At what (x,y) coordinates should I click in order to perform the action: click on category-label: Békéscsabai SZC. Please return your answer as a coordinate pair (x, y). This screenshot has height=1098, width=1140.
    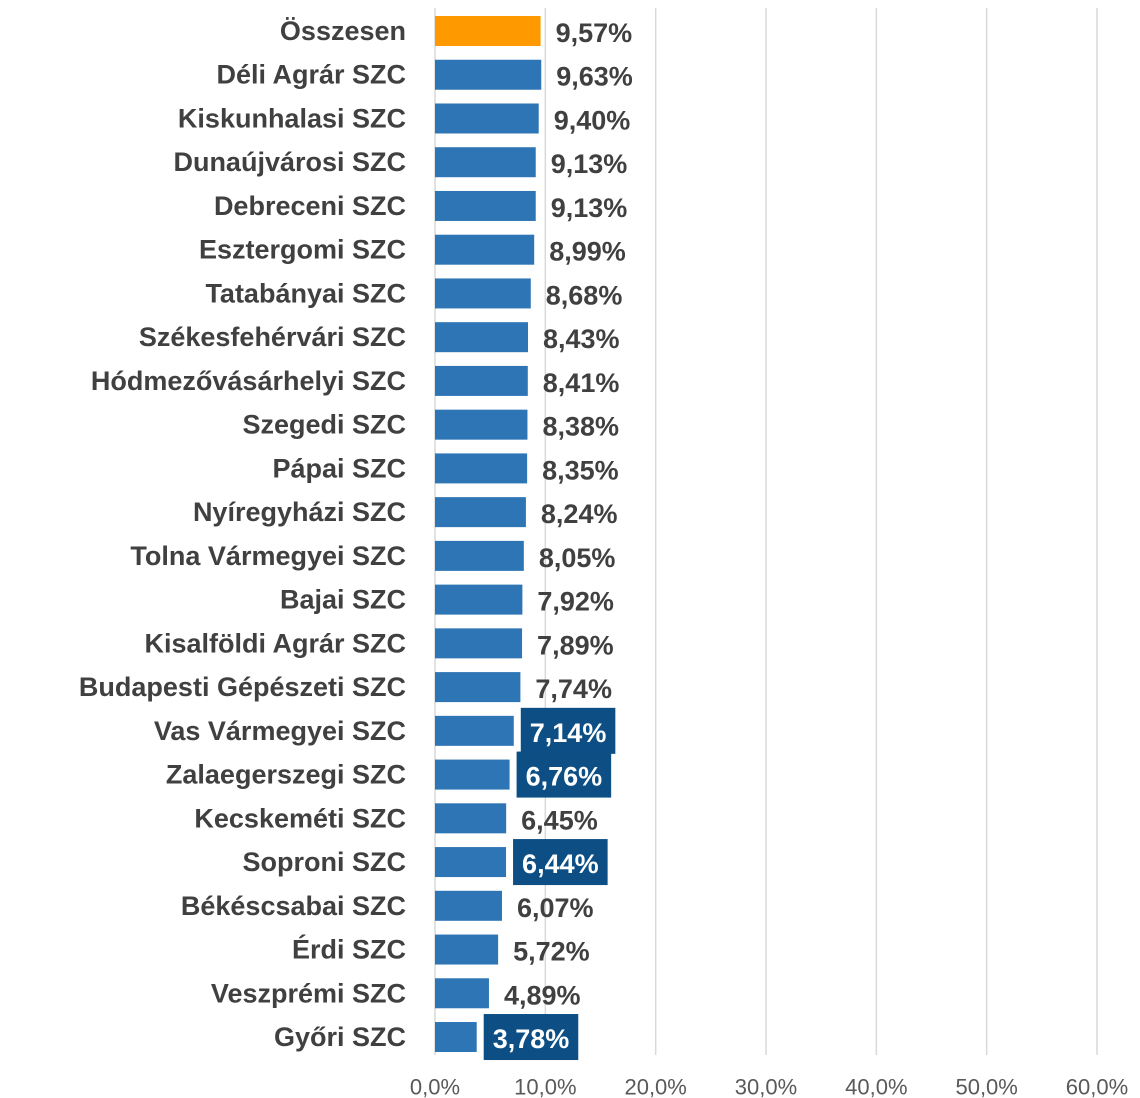
    Looking at the image, I should click on (293, 906).